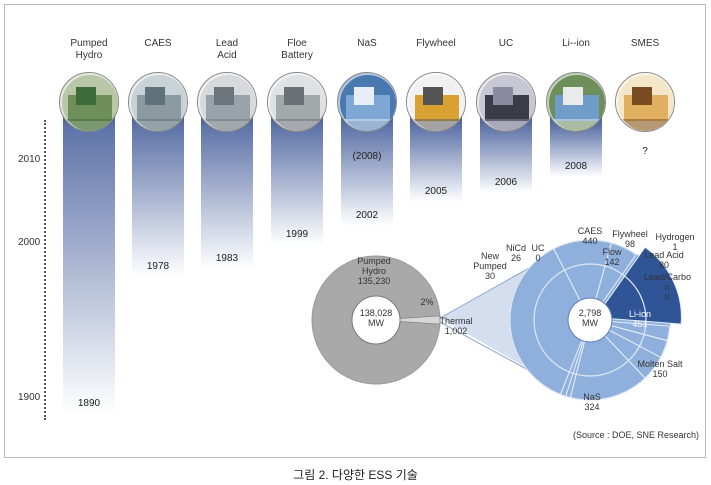 This screenshot has width=711, height=485. What do you see at coordinates (29, 397) in the screenshot?
I see `axis-tick-1900: 1900` at bounding box center [29, 397].